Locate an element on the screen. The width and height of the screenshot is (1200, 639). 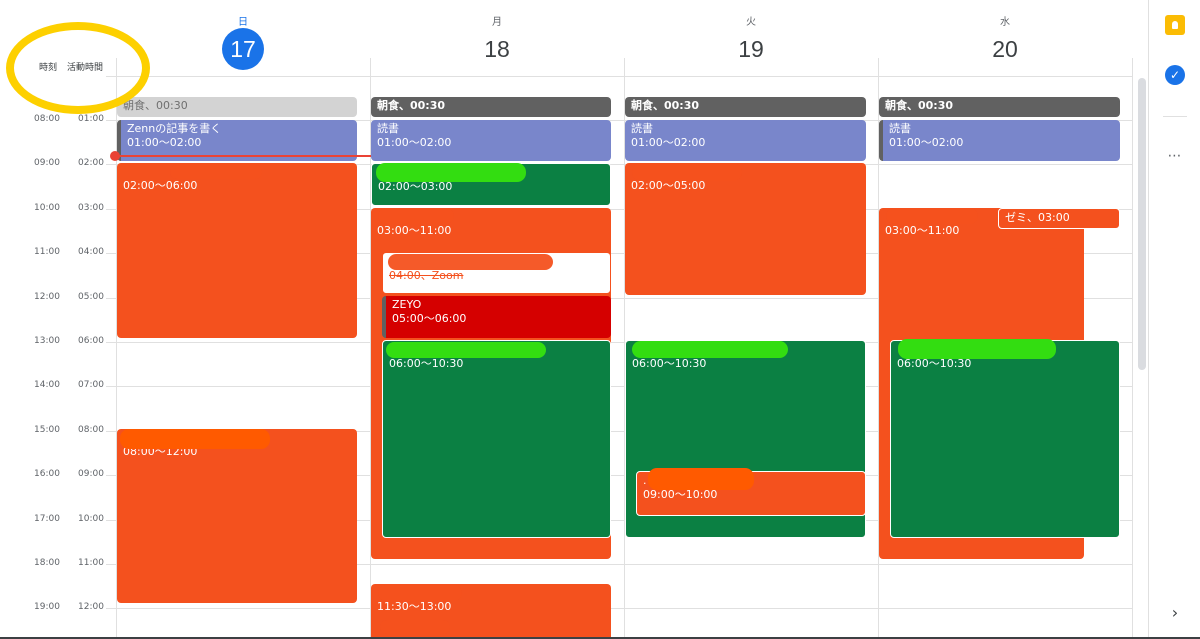
more-icon: ⋯ is located at coordinates (1175, 156).